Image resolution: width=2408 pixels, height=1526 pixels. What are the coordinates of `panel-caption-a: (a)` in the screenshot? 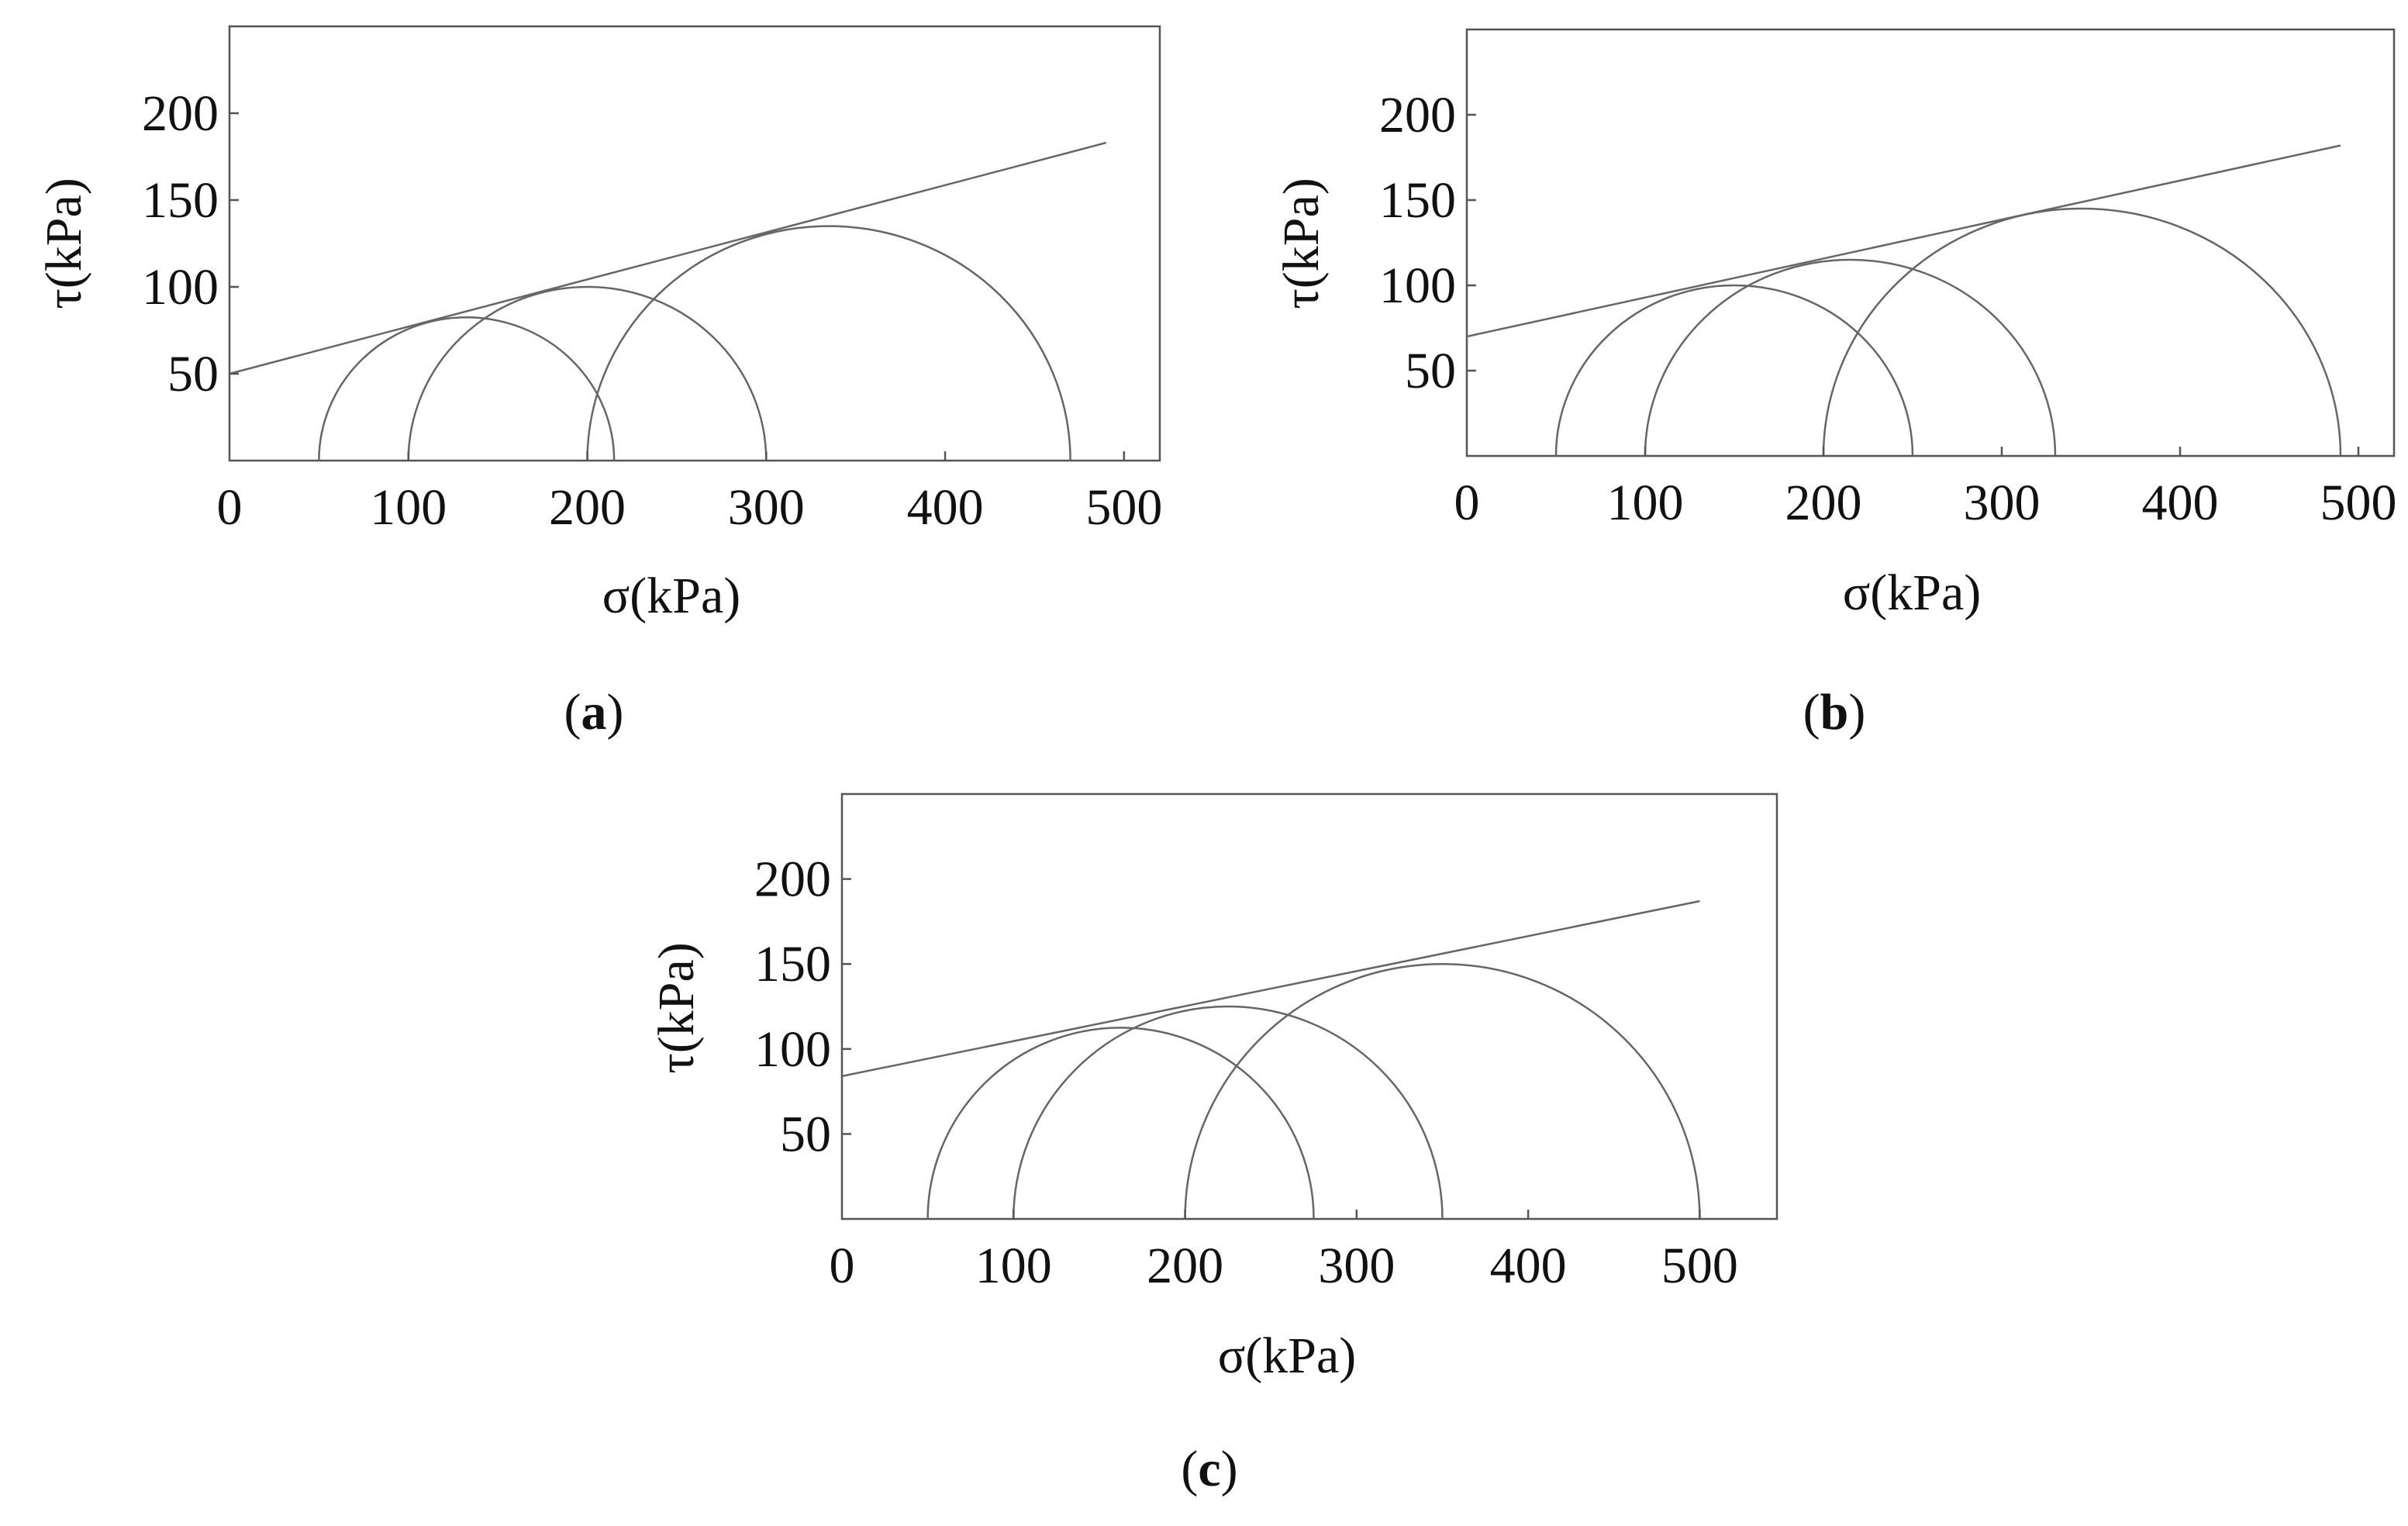 It's located at (594, 712).